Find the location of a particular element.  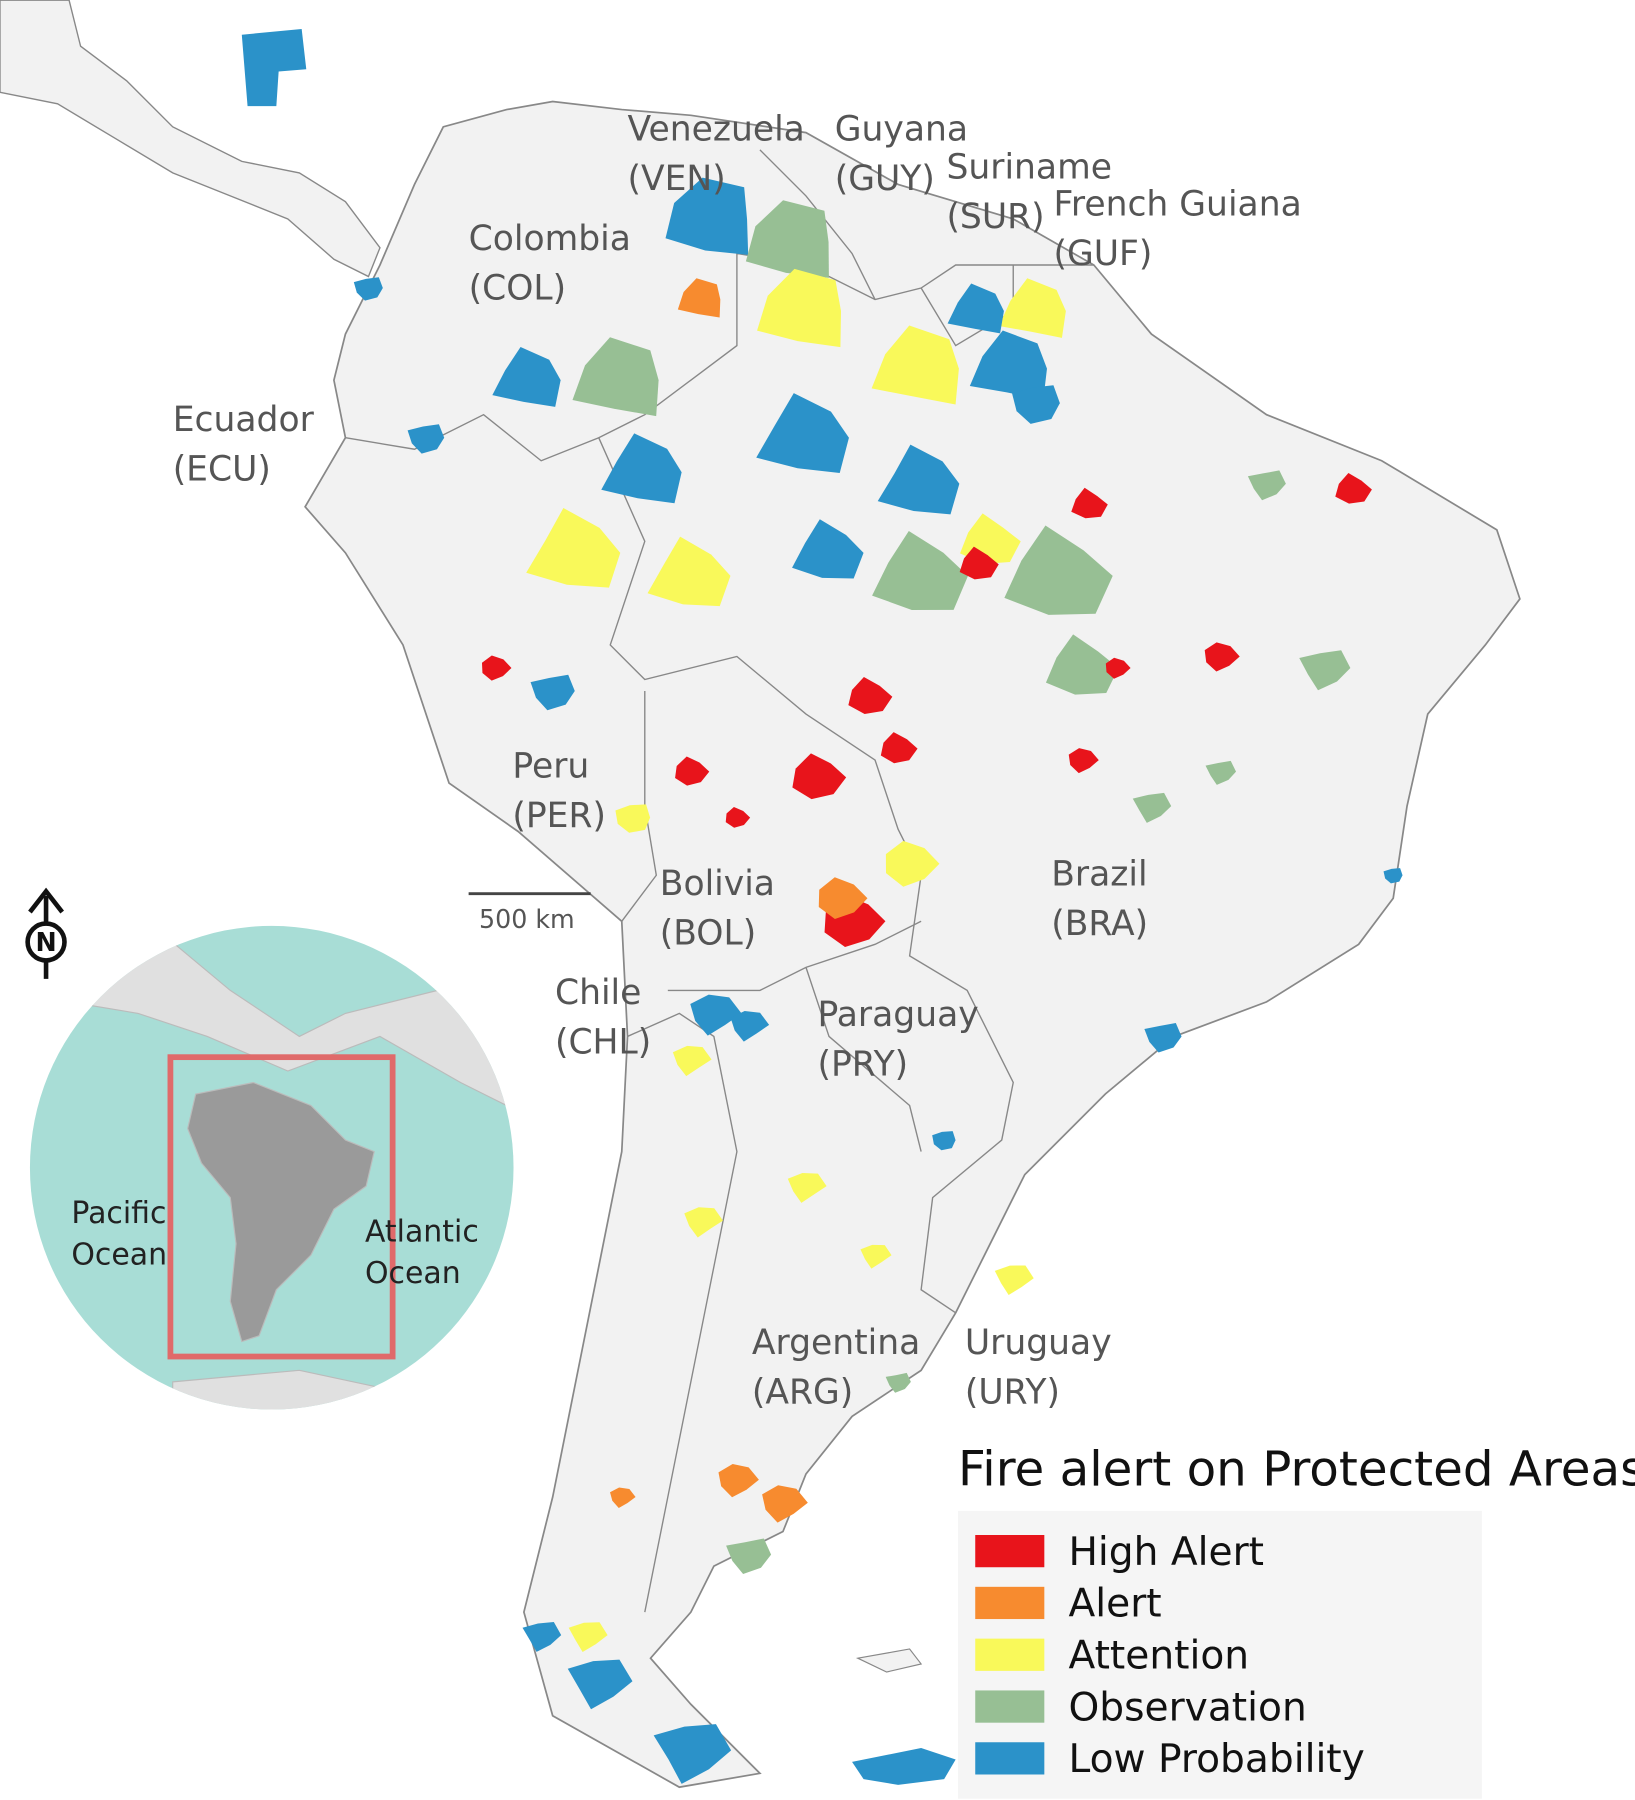

inset-globe: Pacific Ocean Atlantic Ocean is located at coordinates (271, 1167).